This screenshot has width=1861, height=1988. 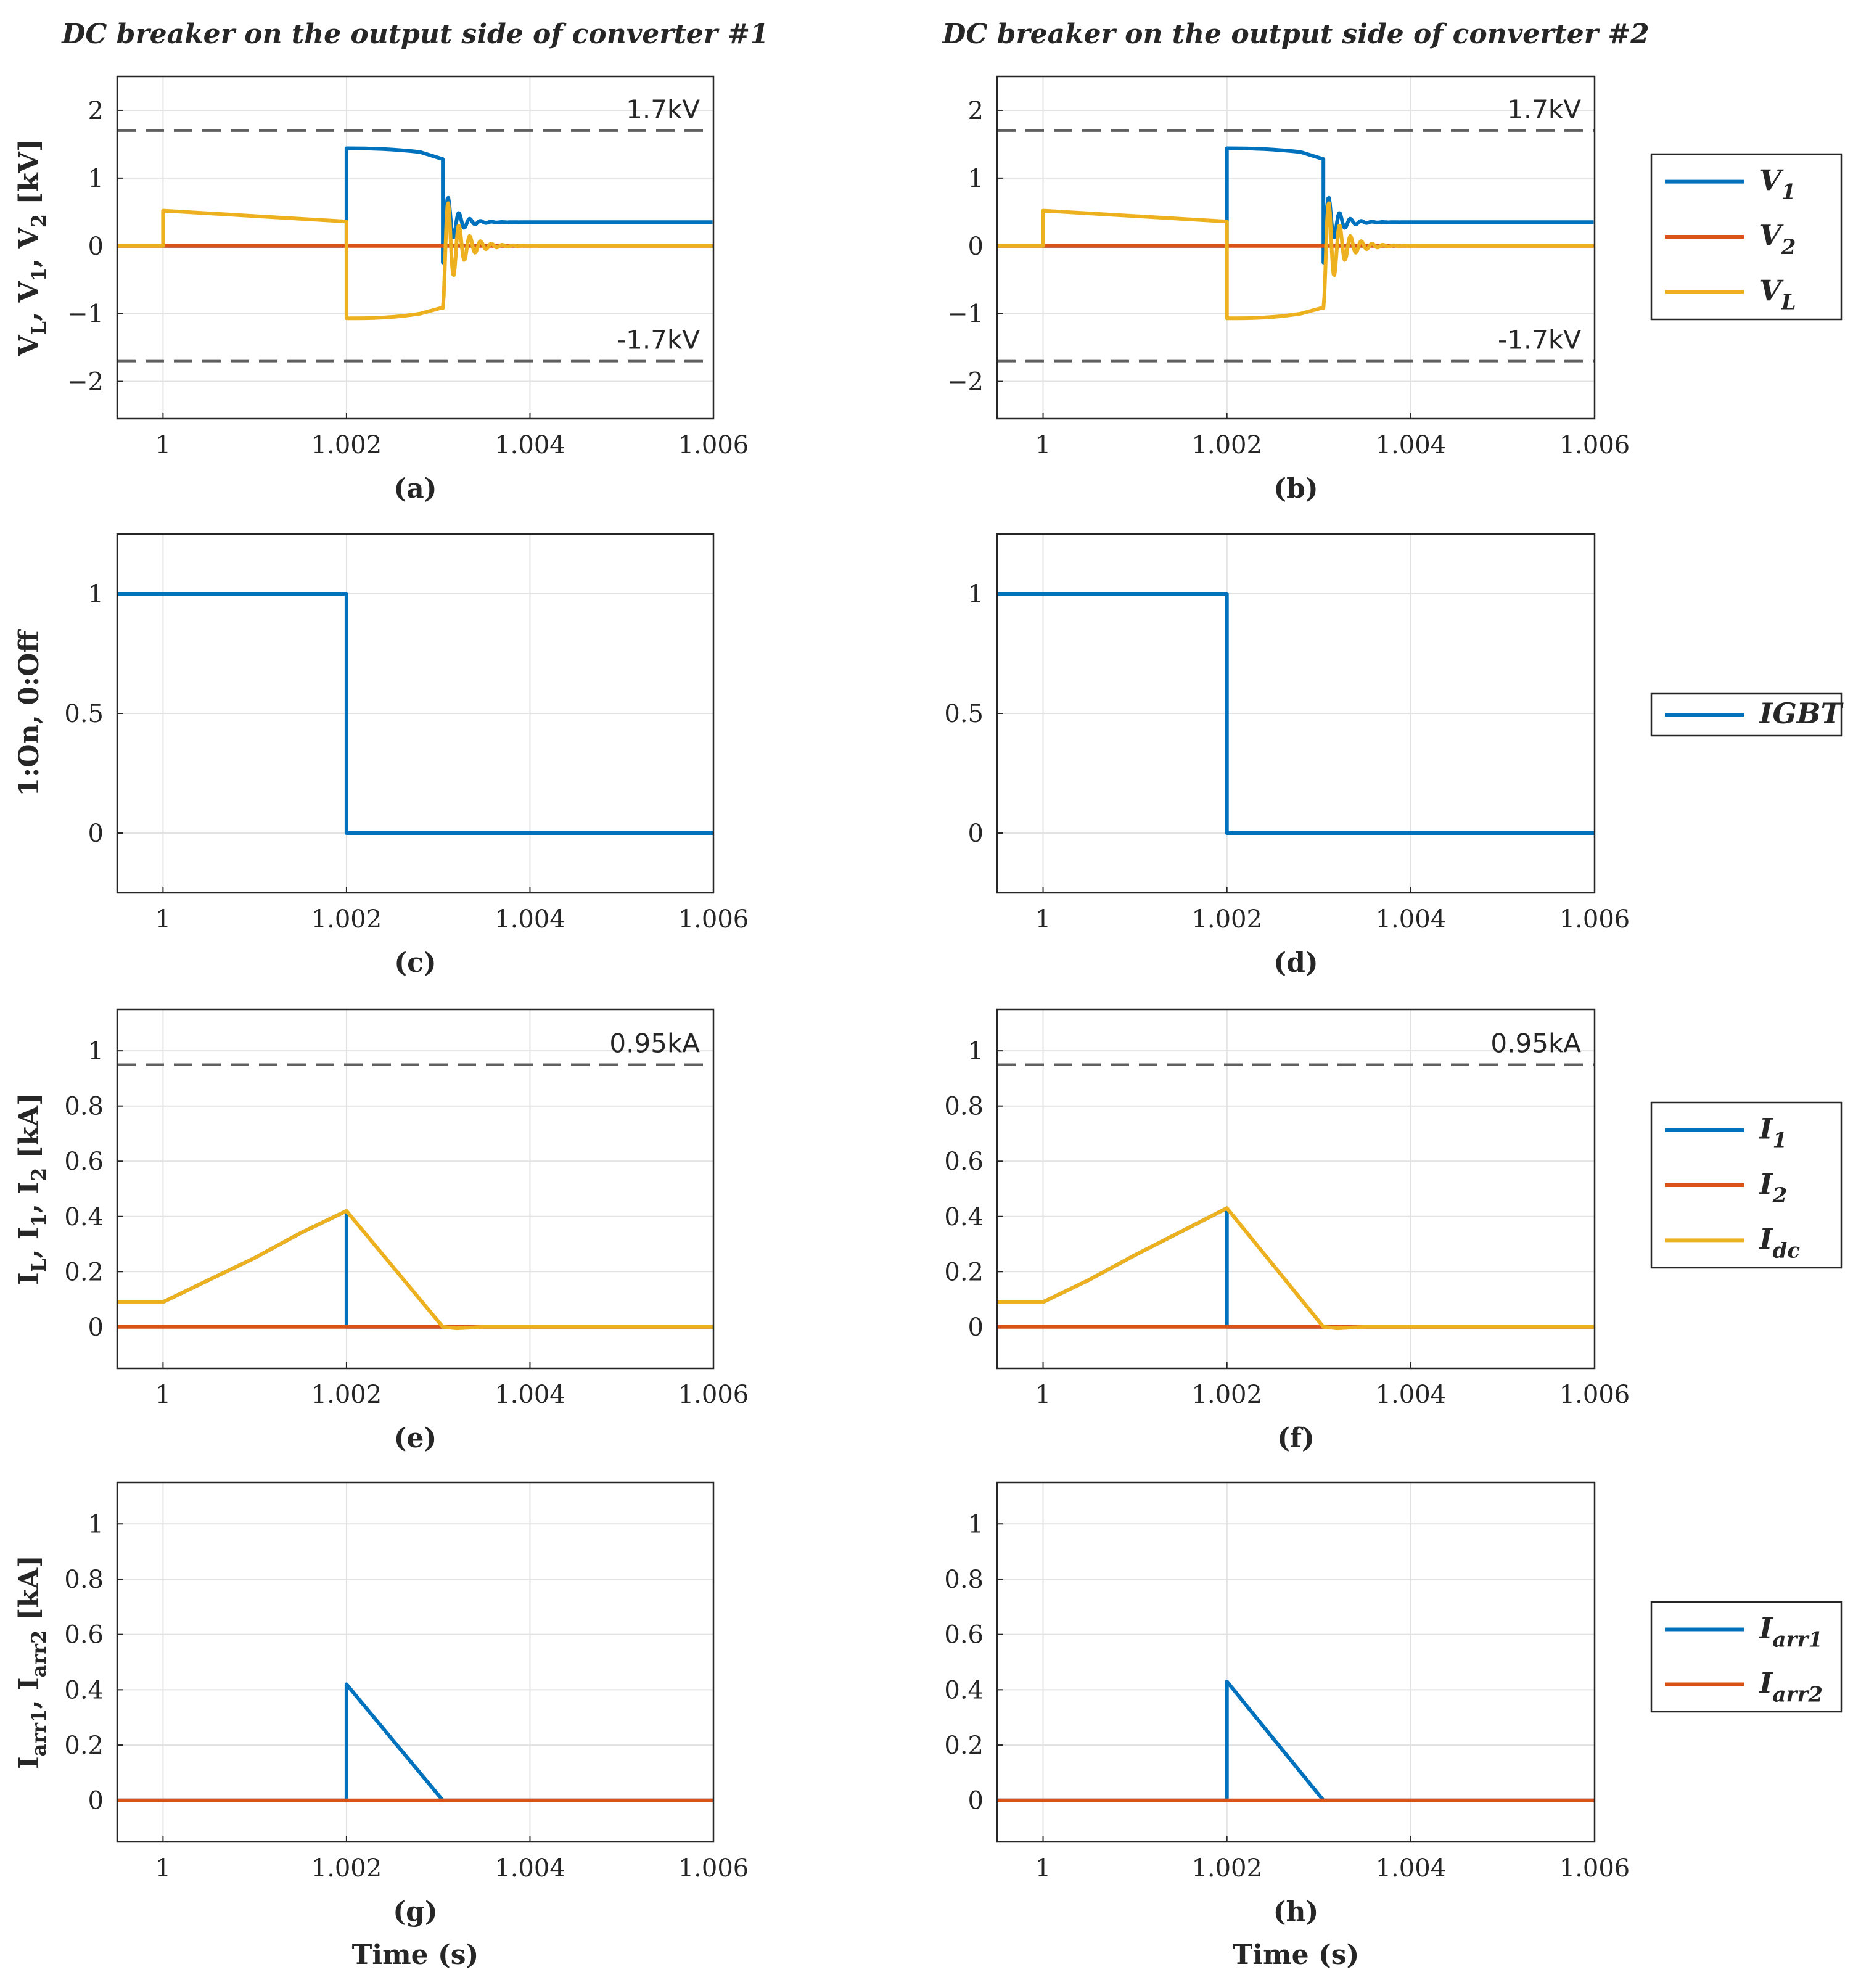 I want to click on y-label-main: V, so click(x=30, y=346).